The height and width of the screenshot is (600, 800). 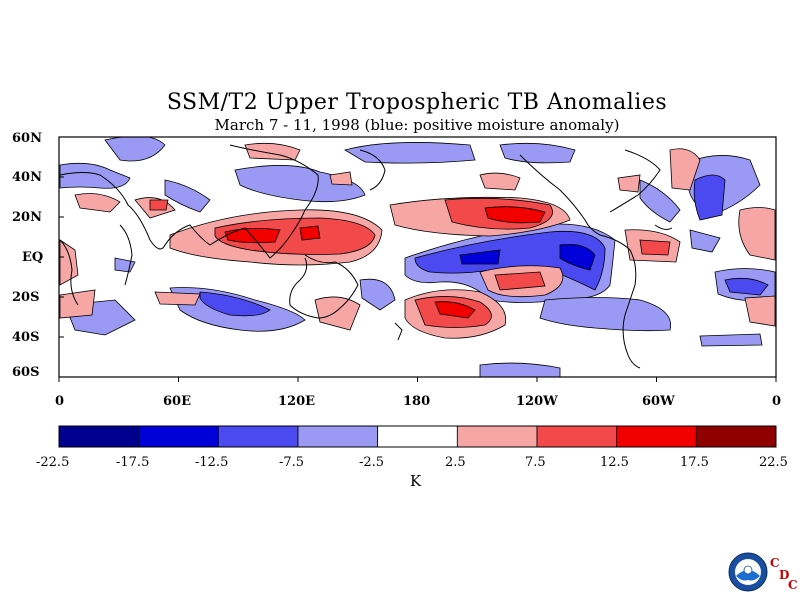 I want to click on lat-label: 20N, so click(x=27, y=217).